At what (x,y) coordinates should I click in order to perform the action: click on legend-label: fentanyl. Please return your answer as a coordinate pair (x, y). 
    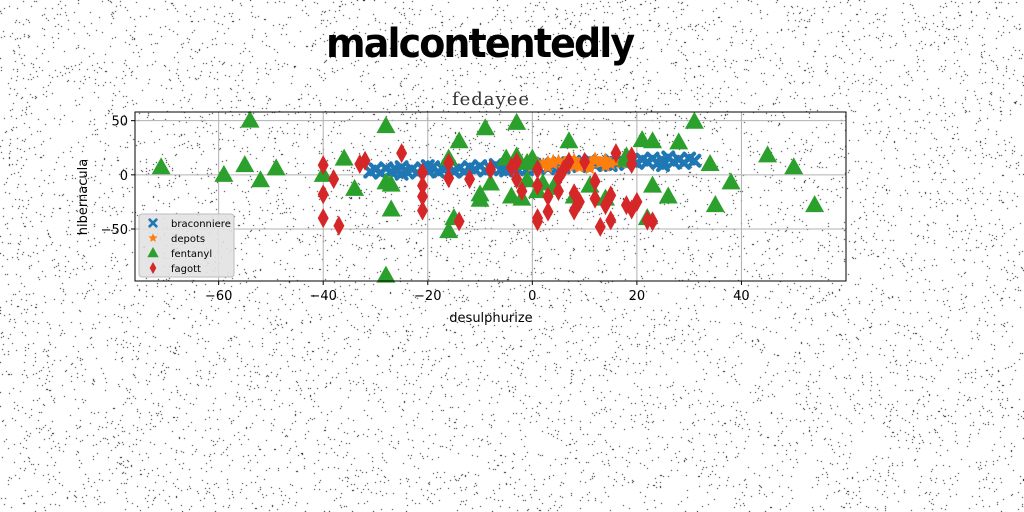
    Looking at the image, I should click on (191, 254).